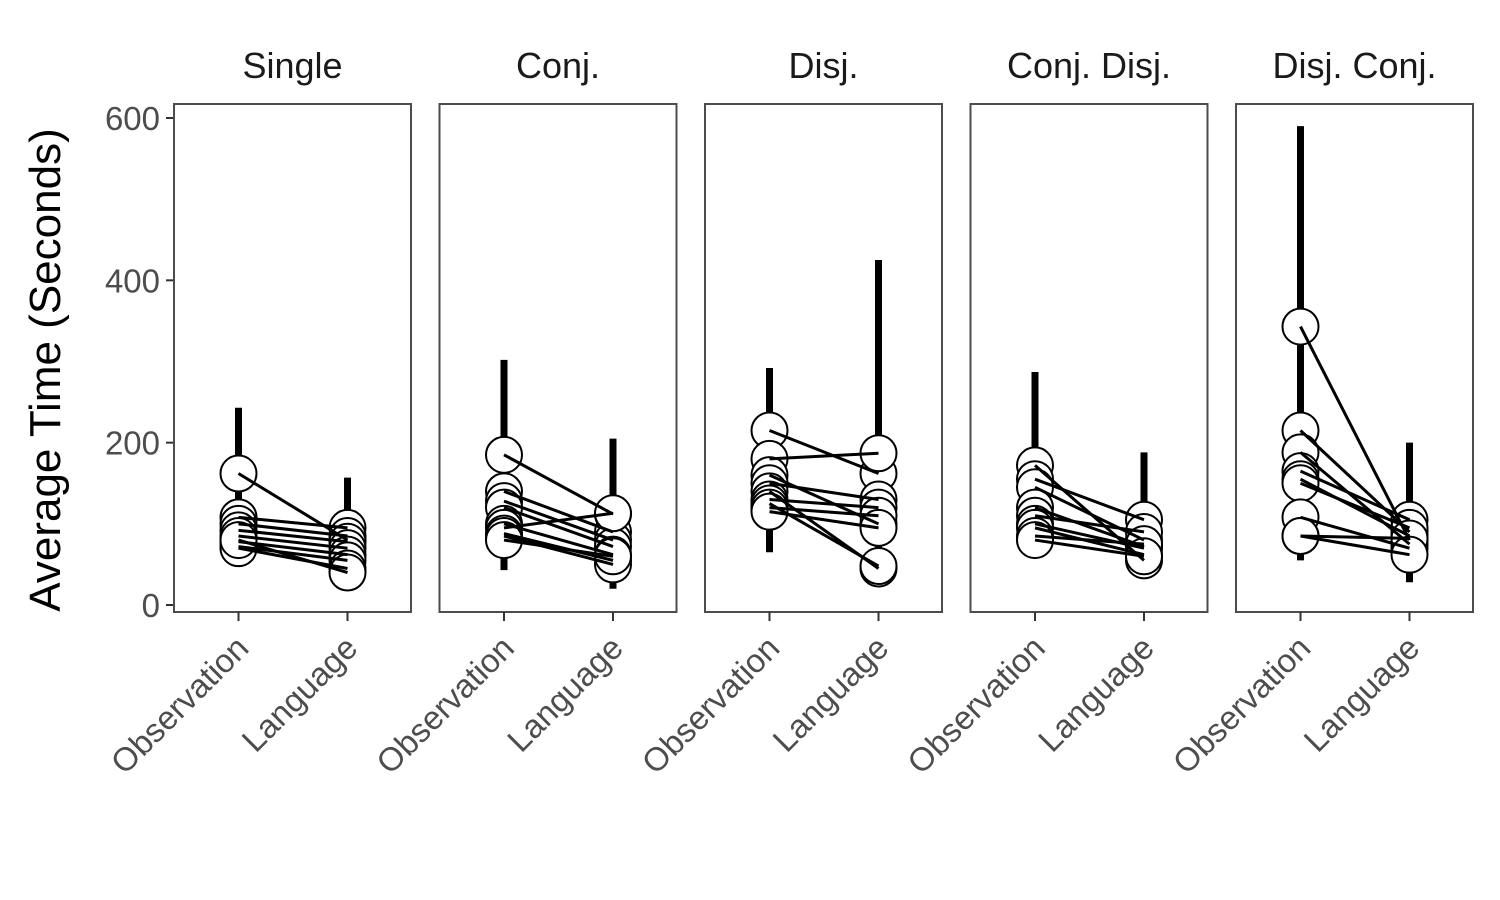  I want to click on panel-title: Disj. Conj., so click(1354, 65).